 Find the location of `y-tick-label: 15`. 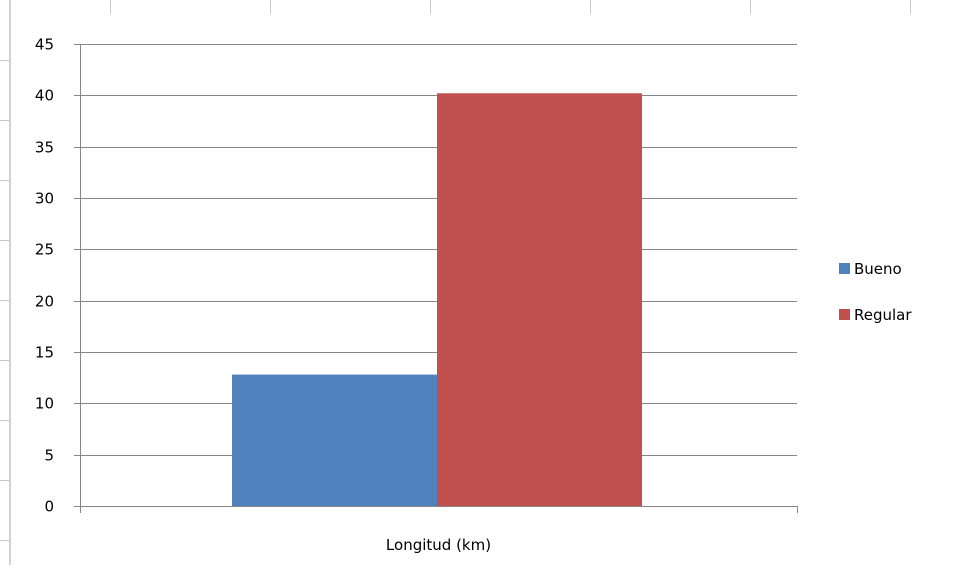

y-tick-label: 15 is located at coordinates (44, 353).